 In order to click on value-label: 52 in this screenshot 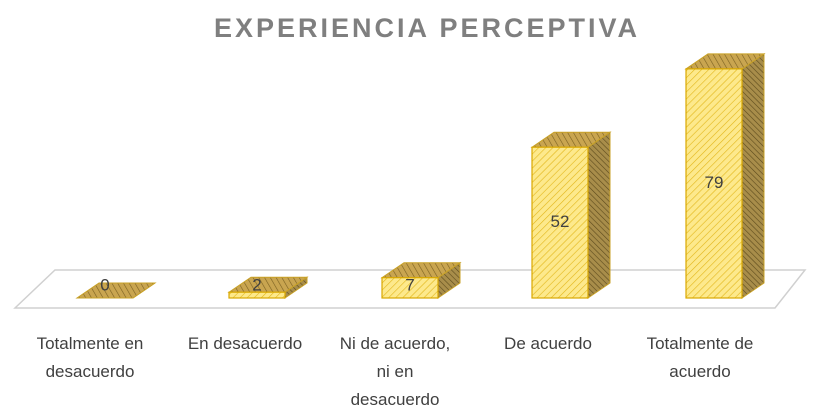, I will do `click(560, 221)`.